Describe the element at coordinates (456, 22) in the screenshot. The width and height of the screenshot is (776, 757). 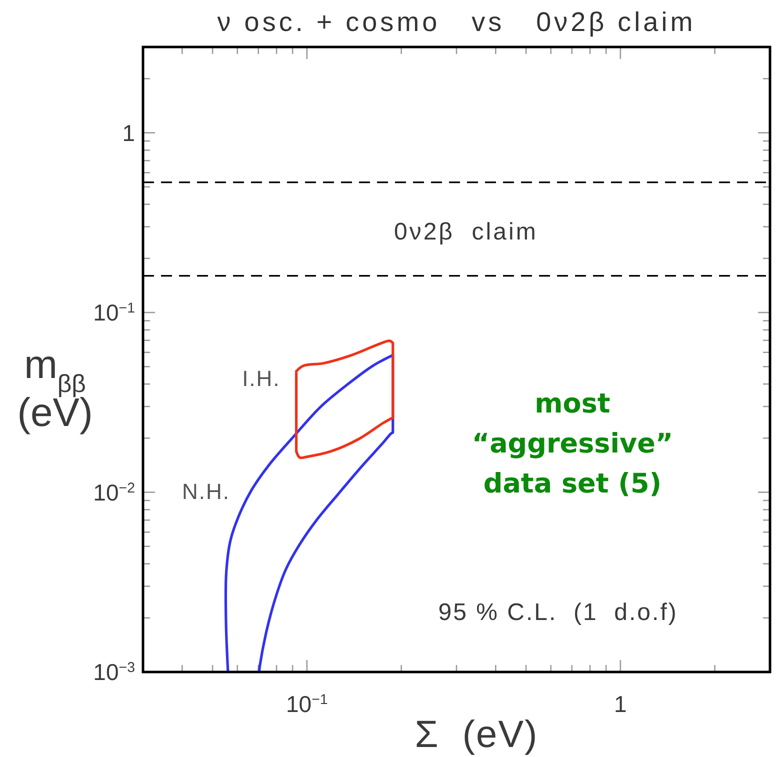
I see `chart-title: ν osc. + cosmo vs 0ν2β claim` at that location.